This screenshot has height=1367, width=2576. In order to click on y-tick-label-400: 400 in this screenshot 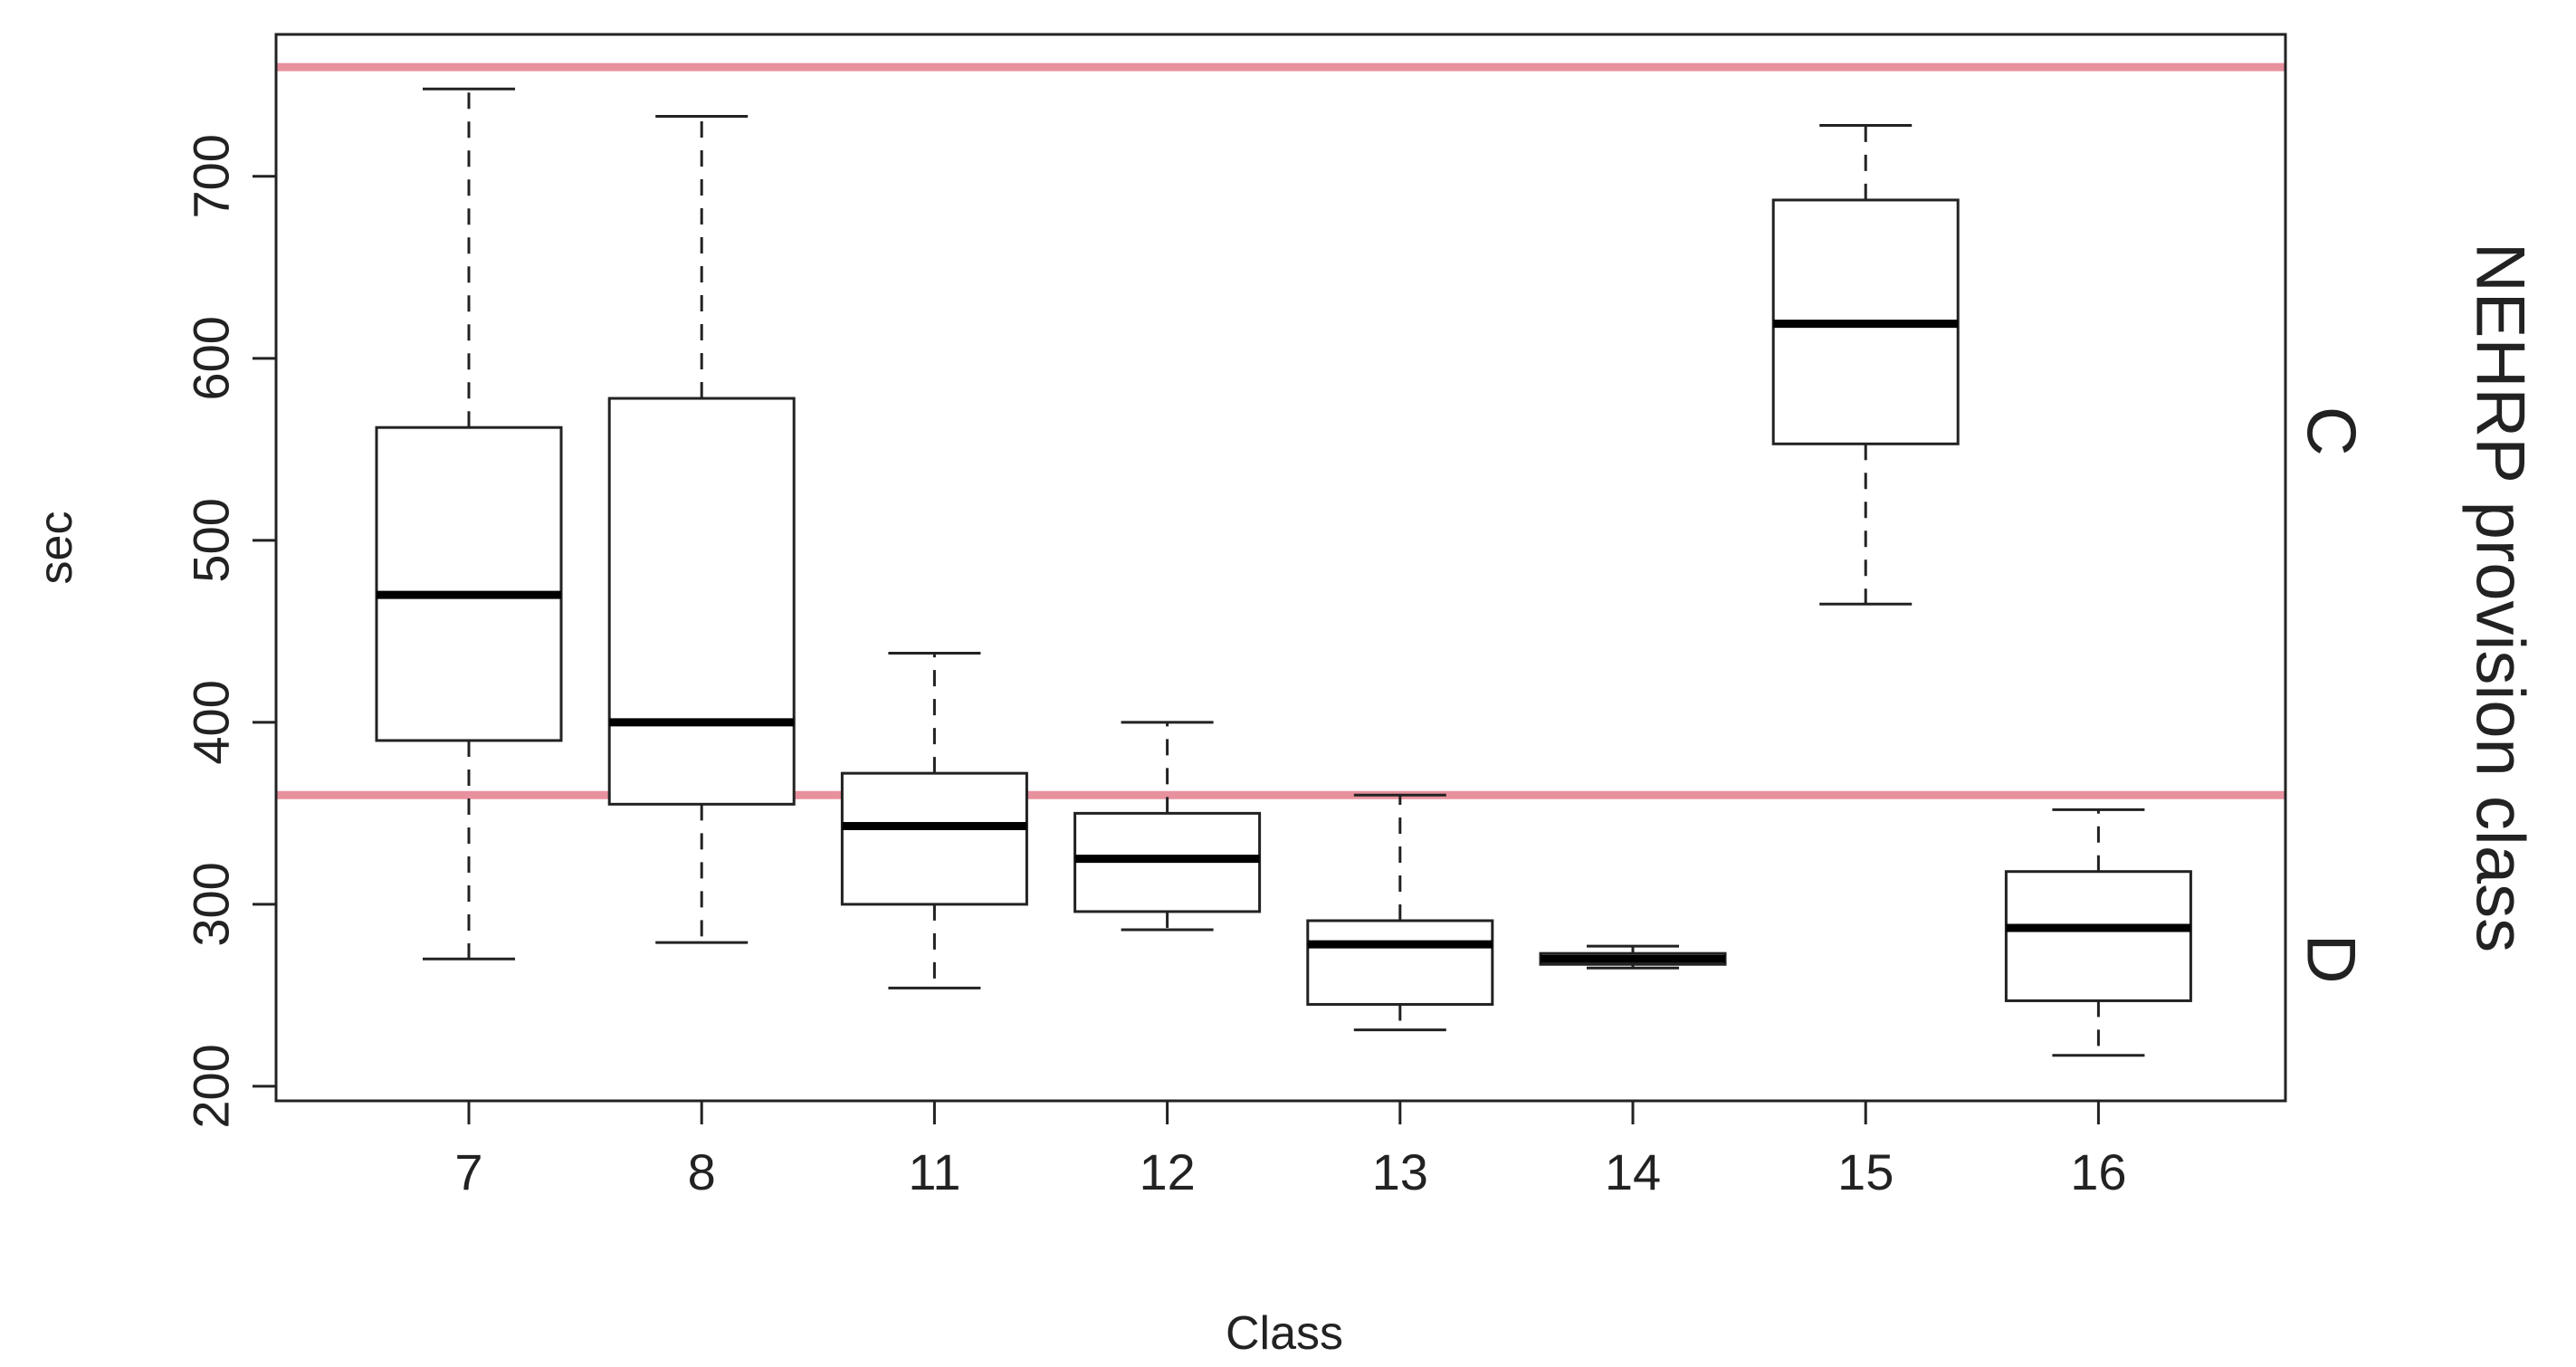, I will do `click(211, 722)`.